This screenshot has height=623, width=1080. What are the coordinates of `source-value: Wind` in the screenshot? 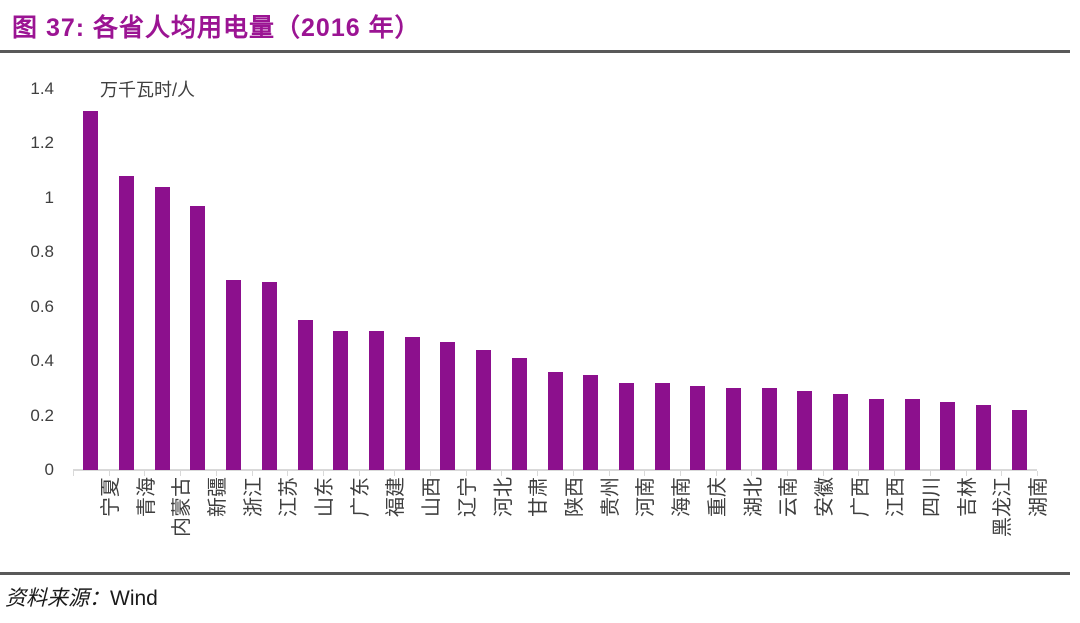 It's located at (134, 598).